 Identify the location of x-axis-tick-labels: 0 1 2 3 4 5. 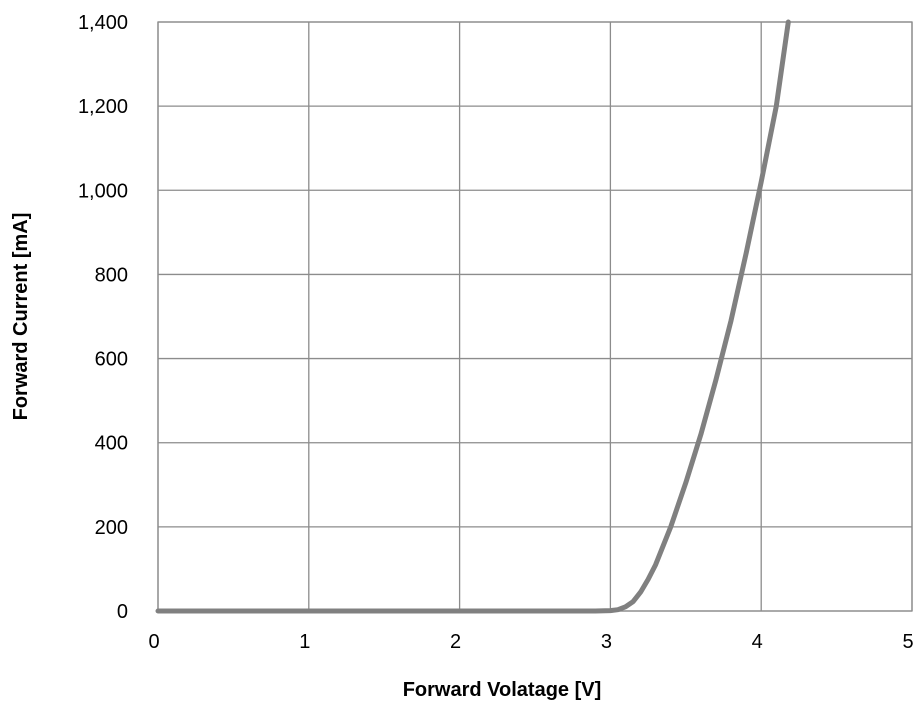
(530, 642).